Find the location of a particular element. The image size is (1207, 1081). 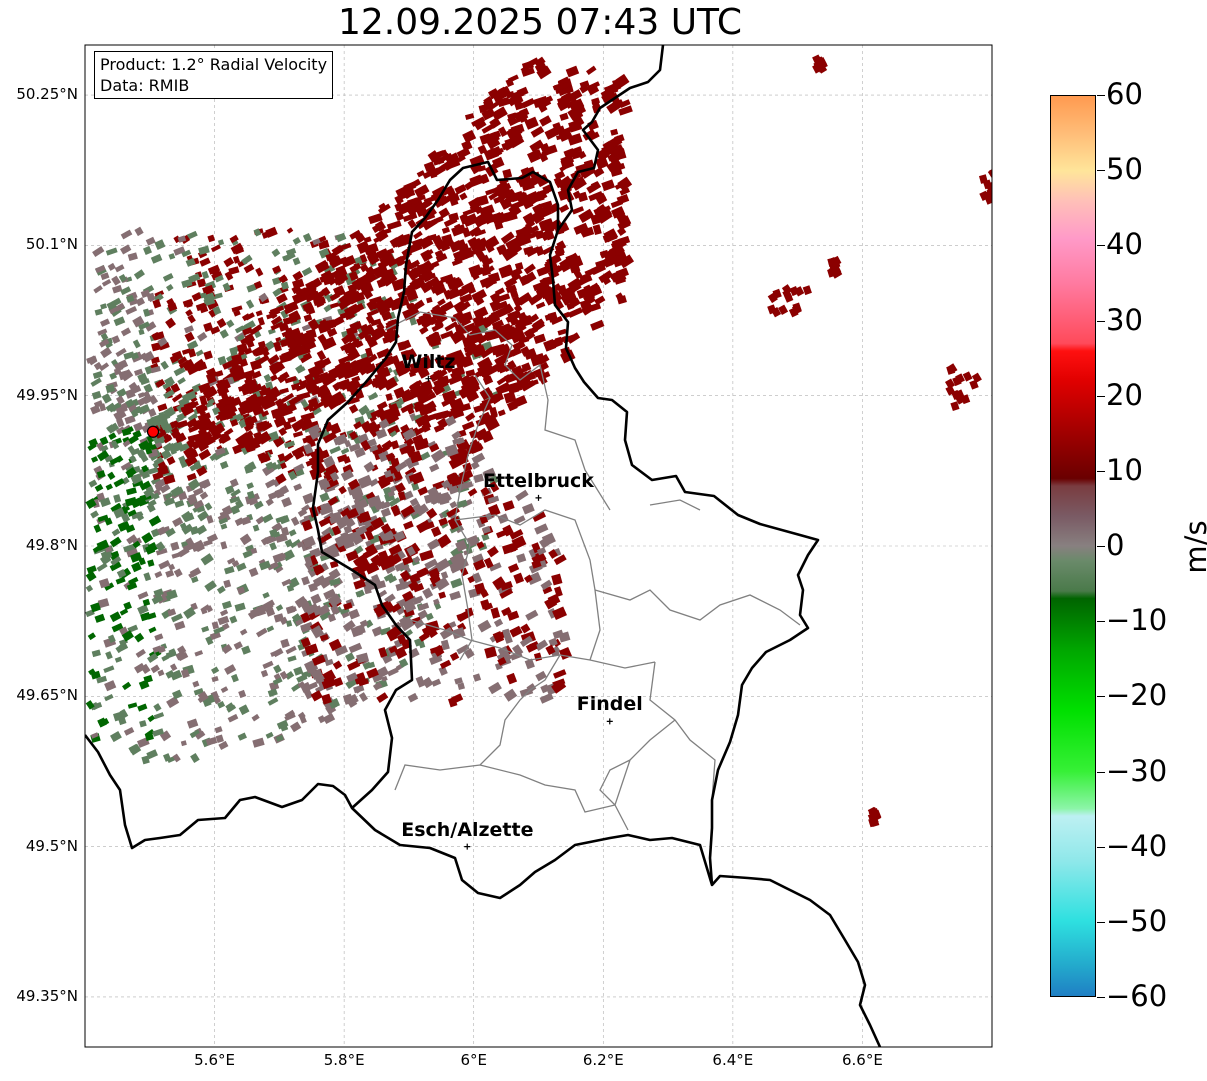

lat-tick-label: 50.25°N is located at coordinates (47, 94).